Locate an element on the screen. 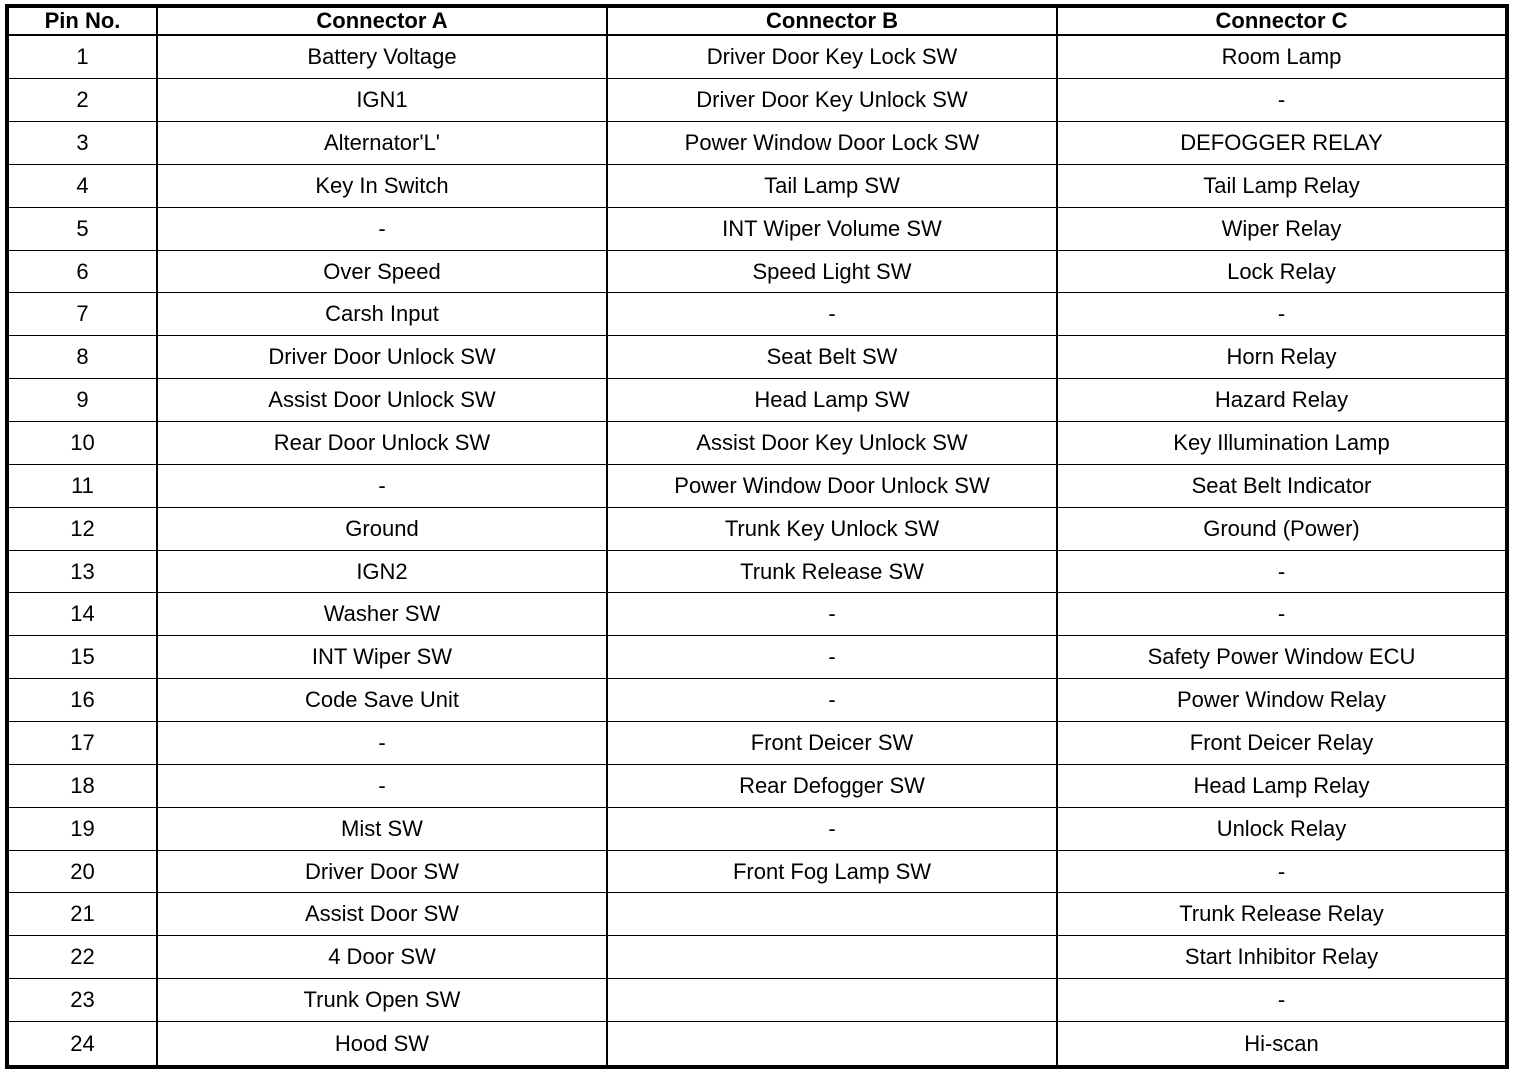 Image resolution: width=1520 pixels, height=1072 pixels. connector-a-cell: Driver Door Unlock SW is located at coordinates (382, 357).